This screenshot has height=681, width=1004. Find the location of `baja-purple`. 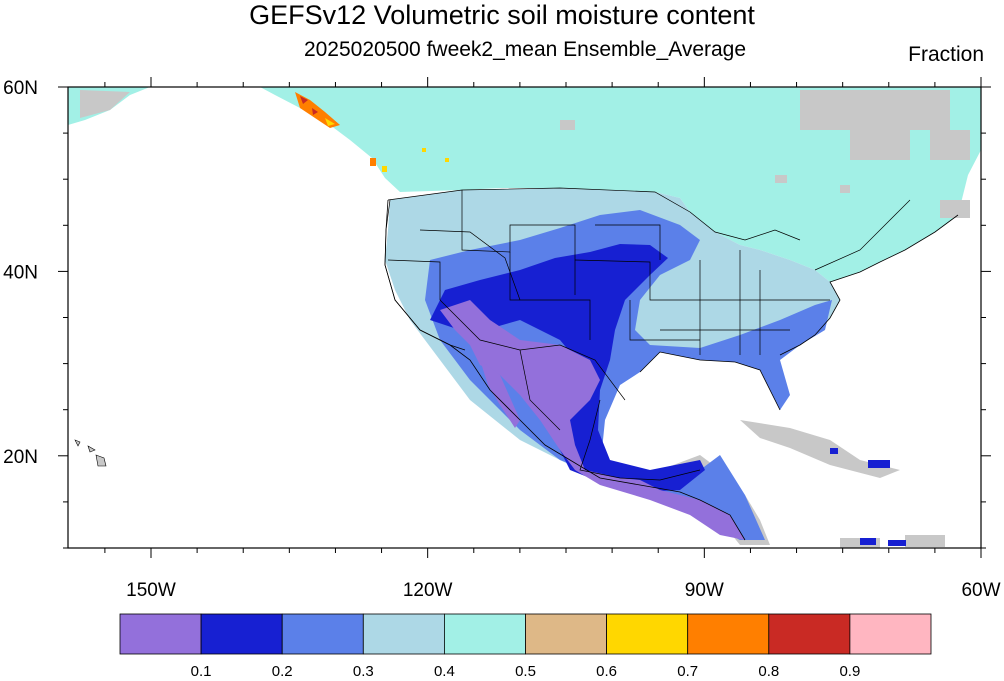

baja-purple is located at coordinates (500, 394).